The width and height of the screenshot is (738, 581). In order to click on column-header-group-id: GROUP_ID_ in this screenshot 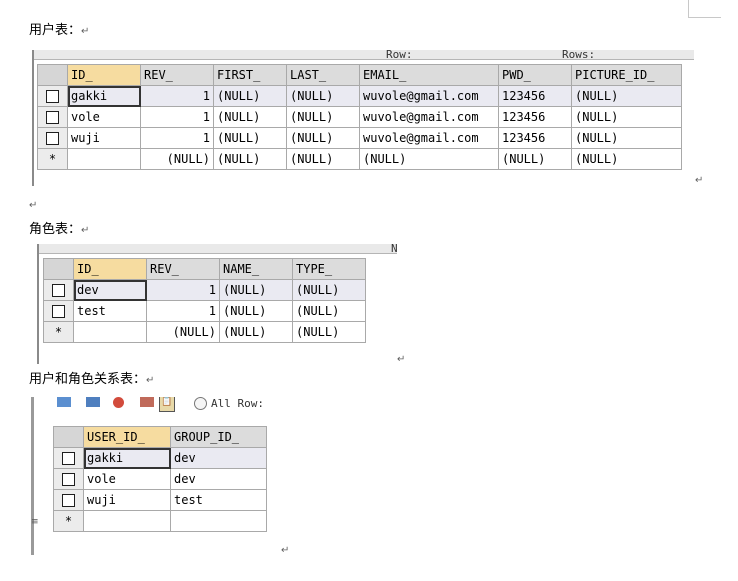, I will do `click(218, 437)`.